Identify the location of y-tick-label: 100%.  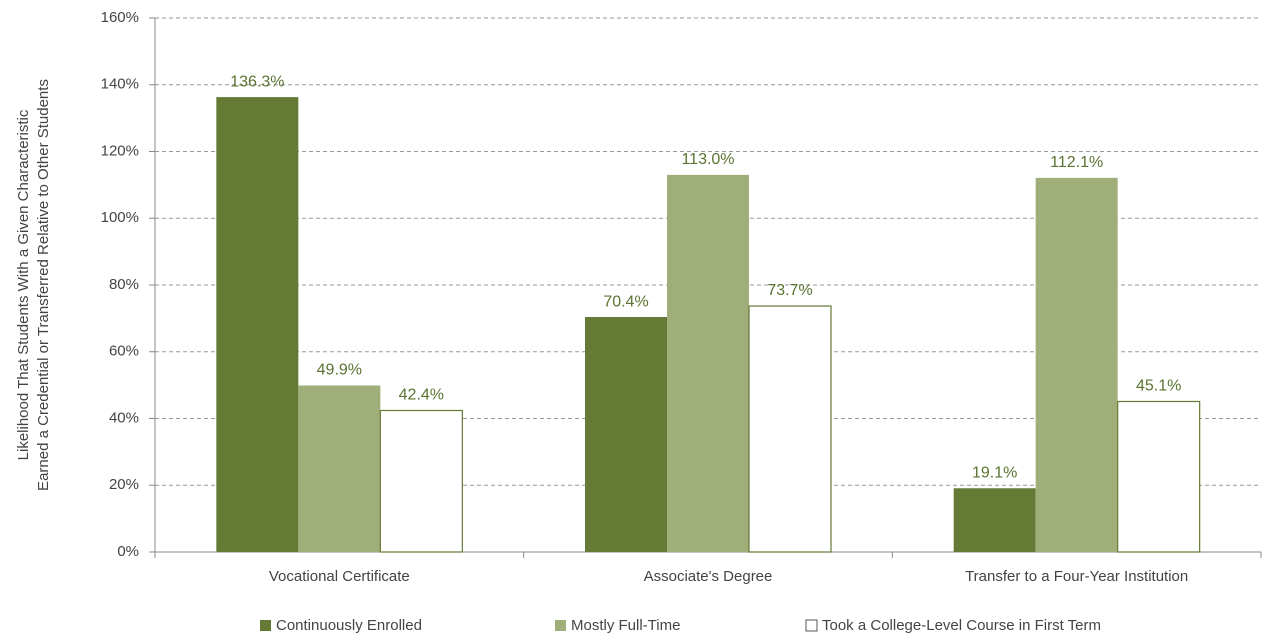
(120, 217).